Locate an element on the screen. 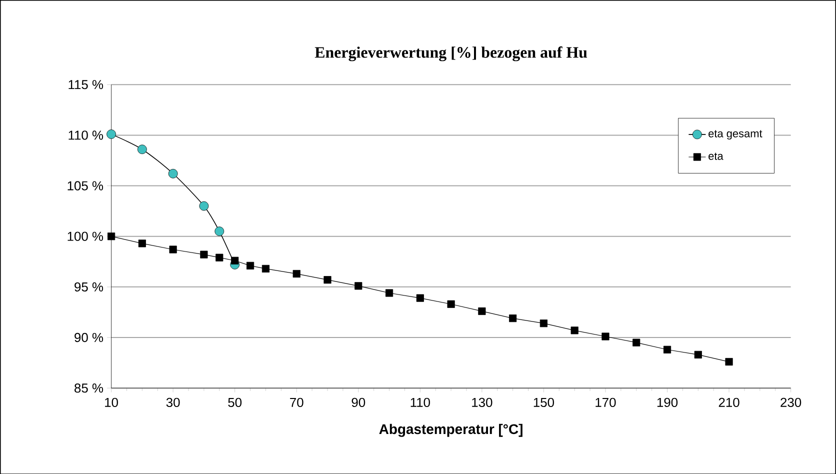  y-tick-label: 115 % is located at coordinates (86, 84).